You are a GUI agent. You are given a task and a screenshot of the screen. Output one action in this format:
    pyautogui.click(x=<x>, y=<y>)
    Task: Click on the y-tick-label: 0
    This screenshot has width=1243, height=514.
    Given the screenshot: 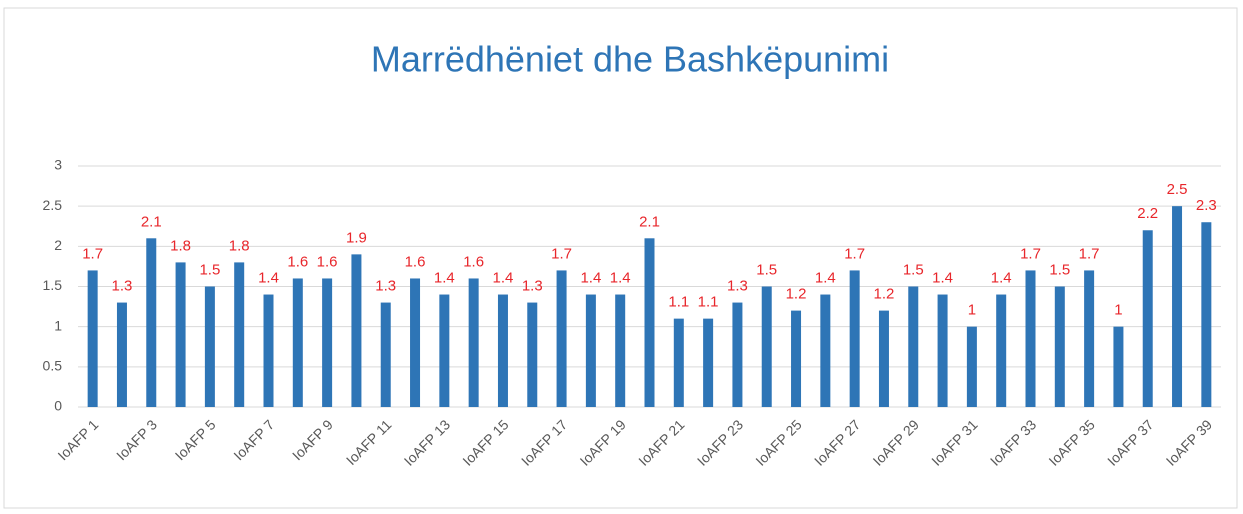 What is the action you would take?
    pyautogui.click(x=58, y=406)
    